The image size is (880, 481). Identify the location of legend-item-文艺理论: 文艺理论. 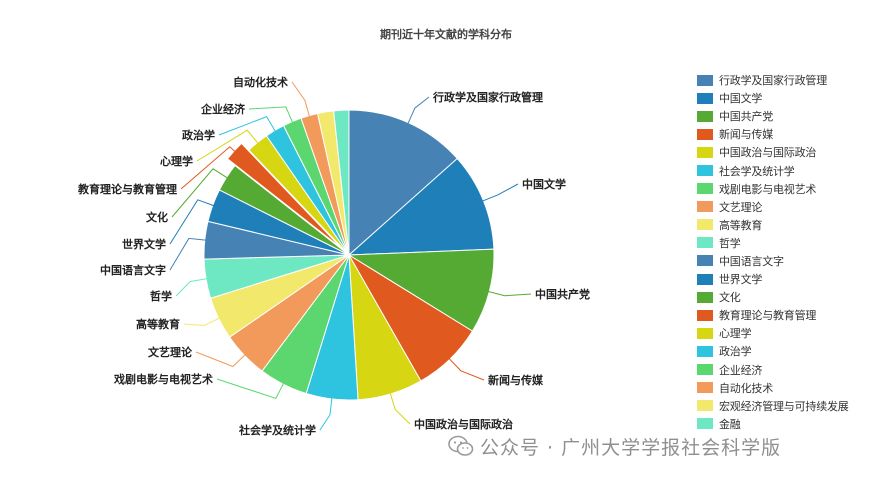
(787, 207).